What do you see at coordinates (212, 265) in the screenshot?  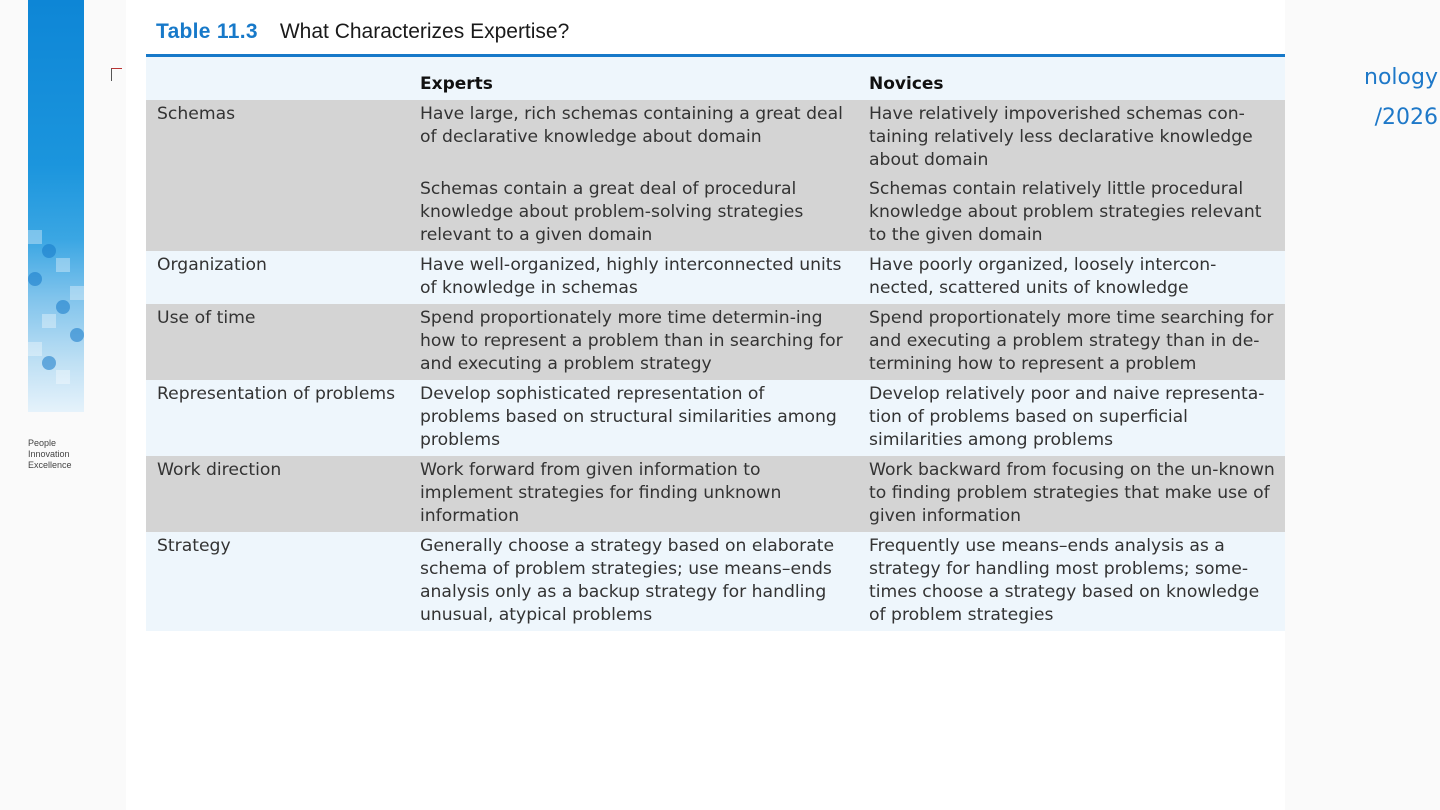 I see `row-label: Organization` at bounding box center [212, 265].